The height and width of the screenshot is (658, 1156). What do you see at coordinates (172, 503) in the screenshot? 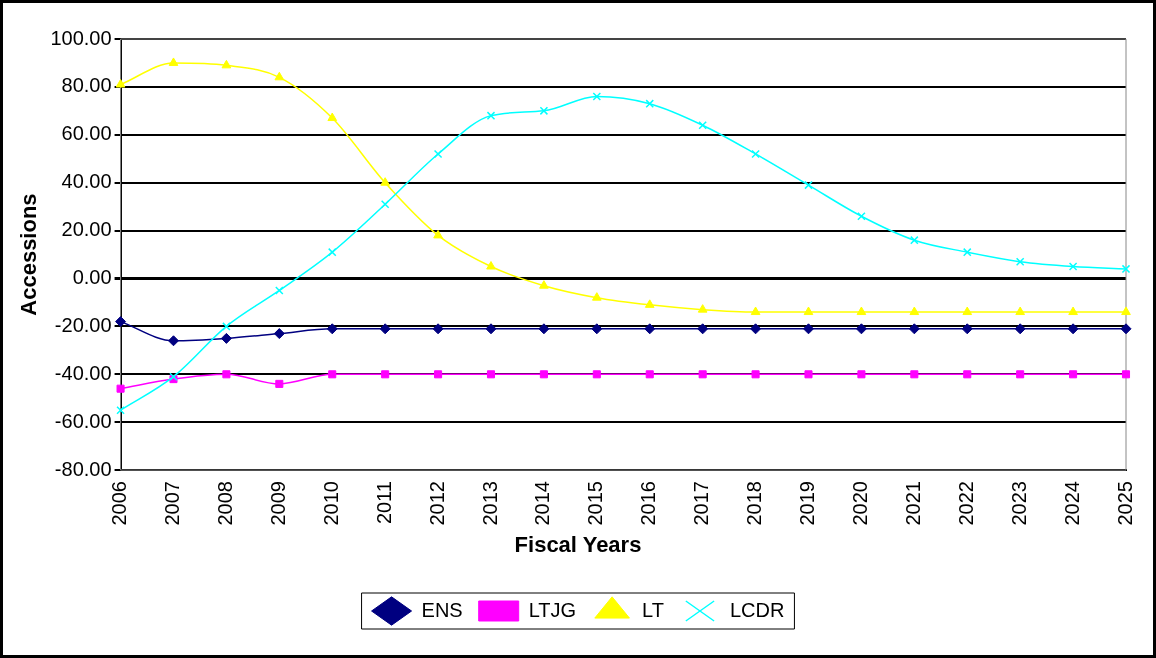
I see `x-tick-label: 2007` at bounding box center [172, 503].